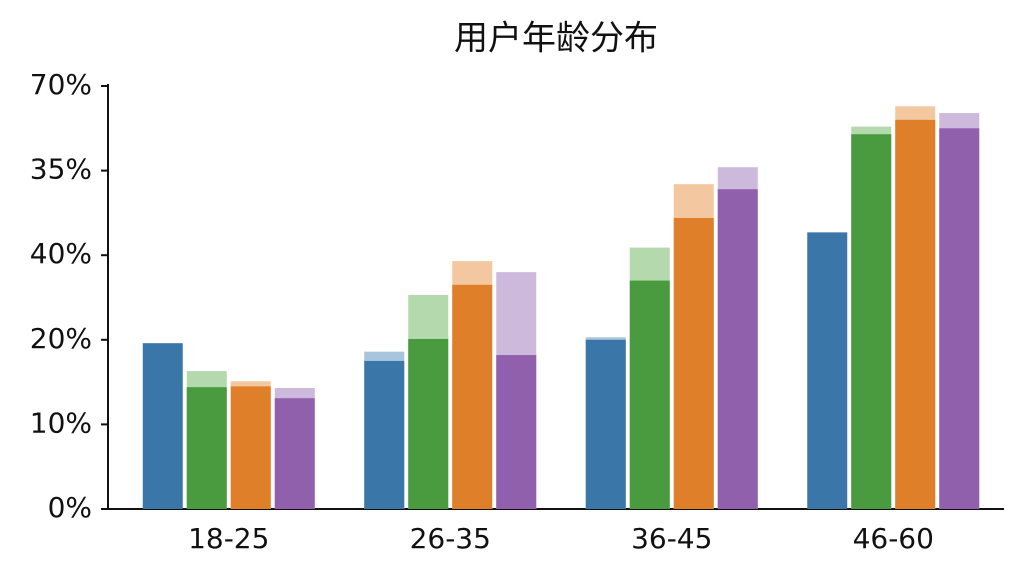 Image resolution: width=1024 pixels, height=576 pixels. Describe the element at coordinates (228, 538) in the screenshot. I see `x-tick-label: 18-25` at that location.